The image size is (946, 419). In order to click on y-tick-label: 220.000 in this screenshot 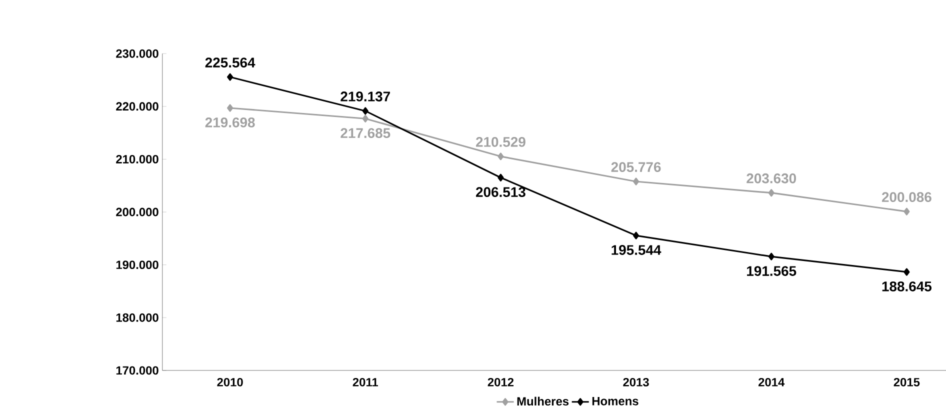, I will do `click(137, 106)`.